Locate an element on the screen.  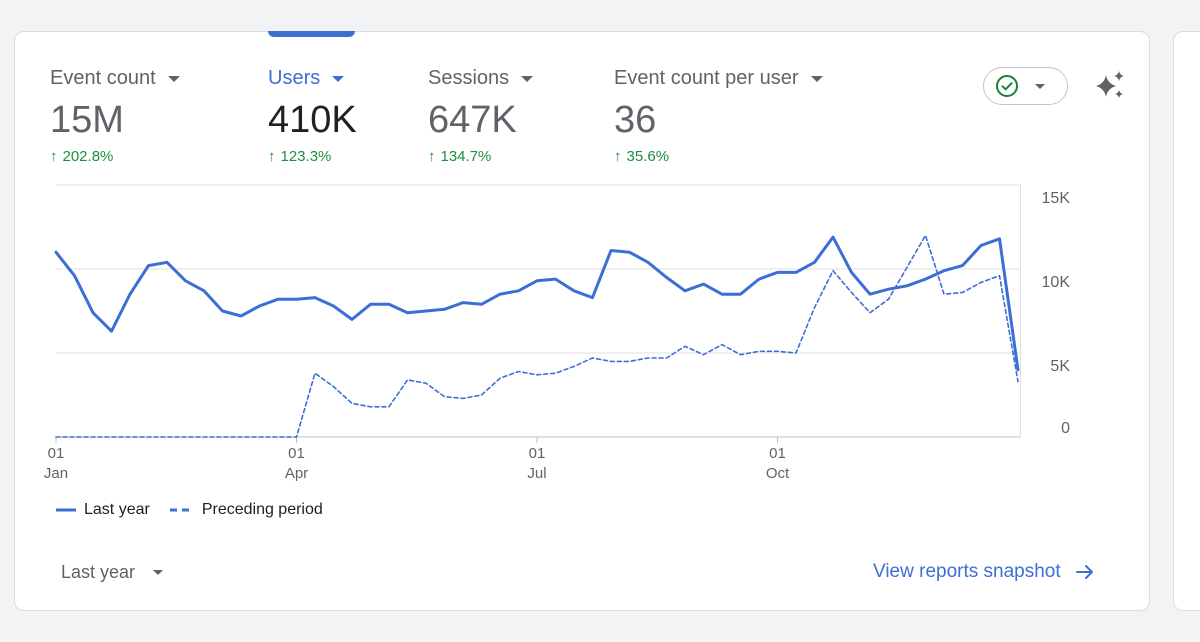
metric-delta-value: 134.7% is located at coordinates (466, 156).